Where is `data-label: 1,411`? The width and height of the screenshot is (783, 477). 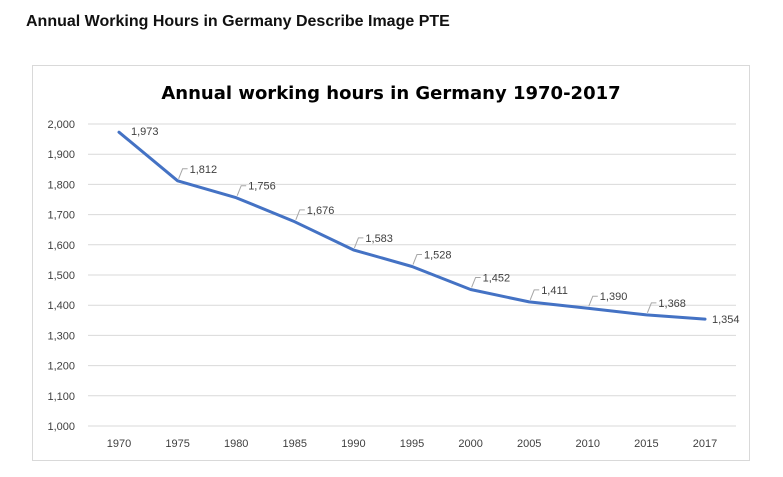
data-label: 1,411 is located at coordinates (554, 291).